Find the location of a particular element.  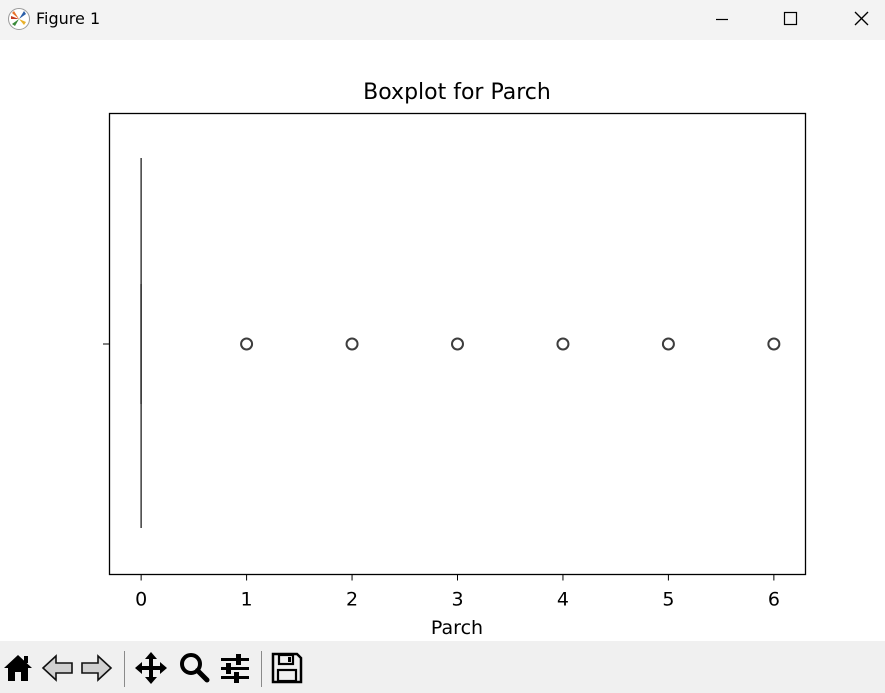

home-icon is located at coordinates (18, 668).